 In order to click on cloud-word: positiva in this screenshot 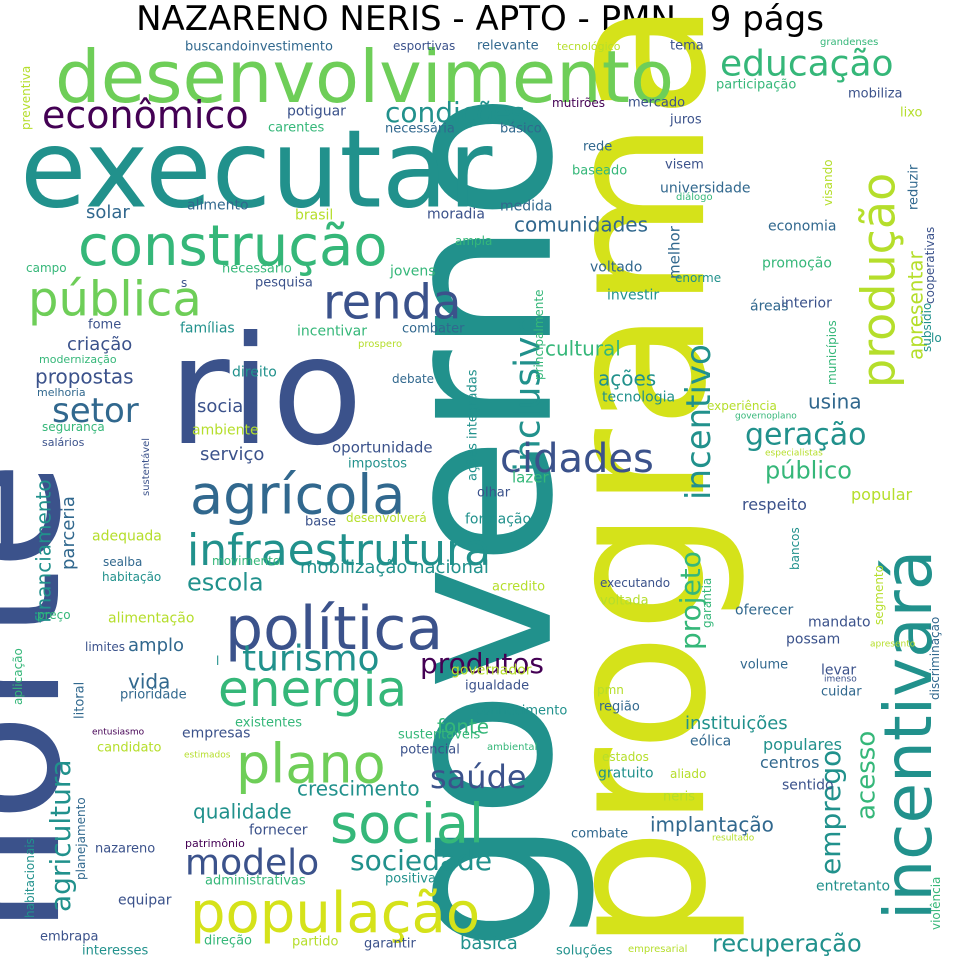, I will do `click(410, 879)`.